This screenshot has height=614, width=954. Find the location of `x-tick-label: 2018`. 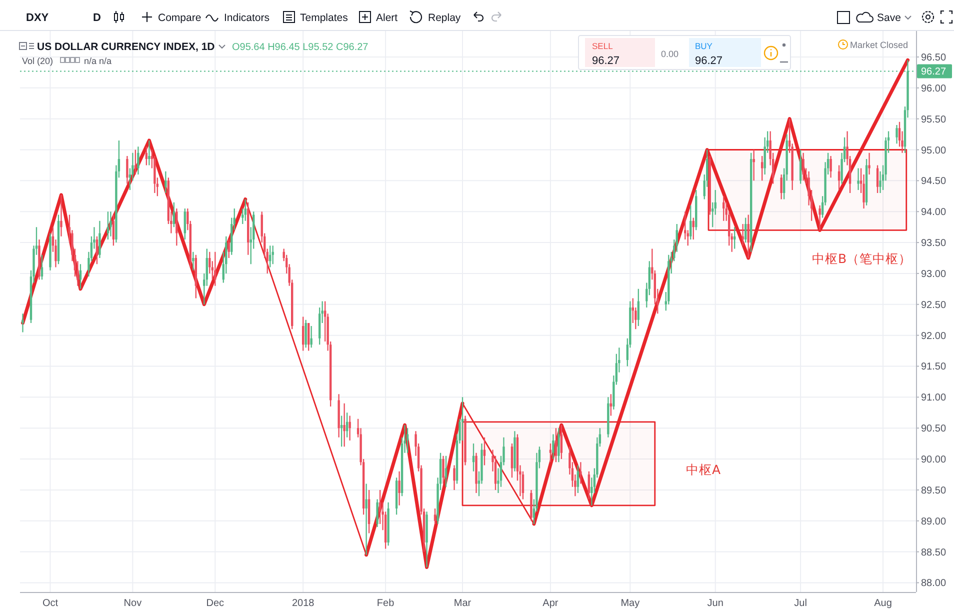

x-tick-label: 2018 is located at coordinates (303, 603).